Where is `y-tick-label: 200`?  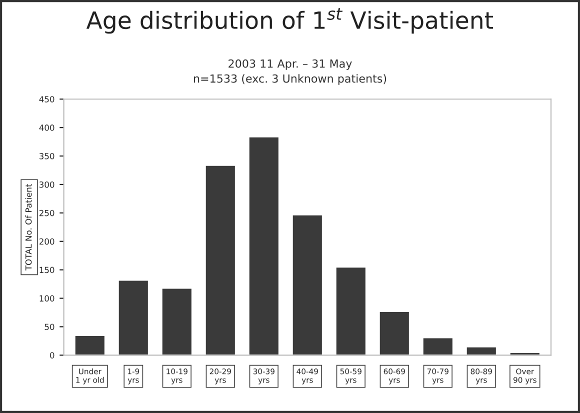
y-tick-label: 200 is located at coordinates (46, 241).